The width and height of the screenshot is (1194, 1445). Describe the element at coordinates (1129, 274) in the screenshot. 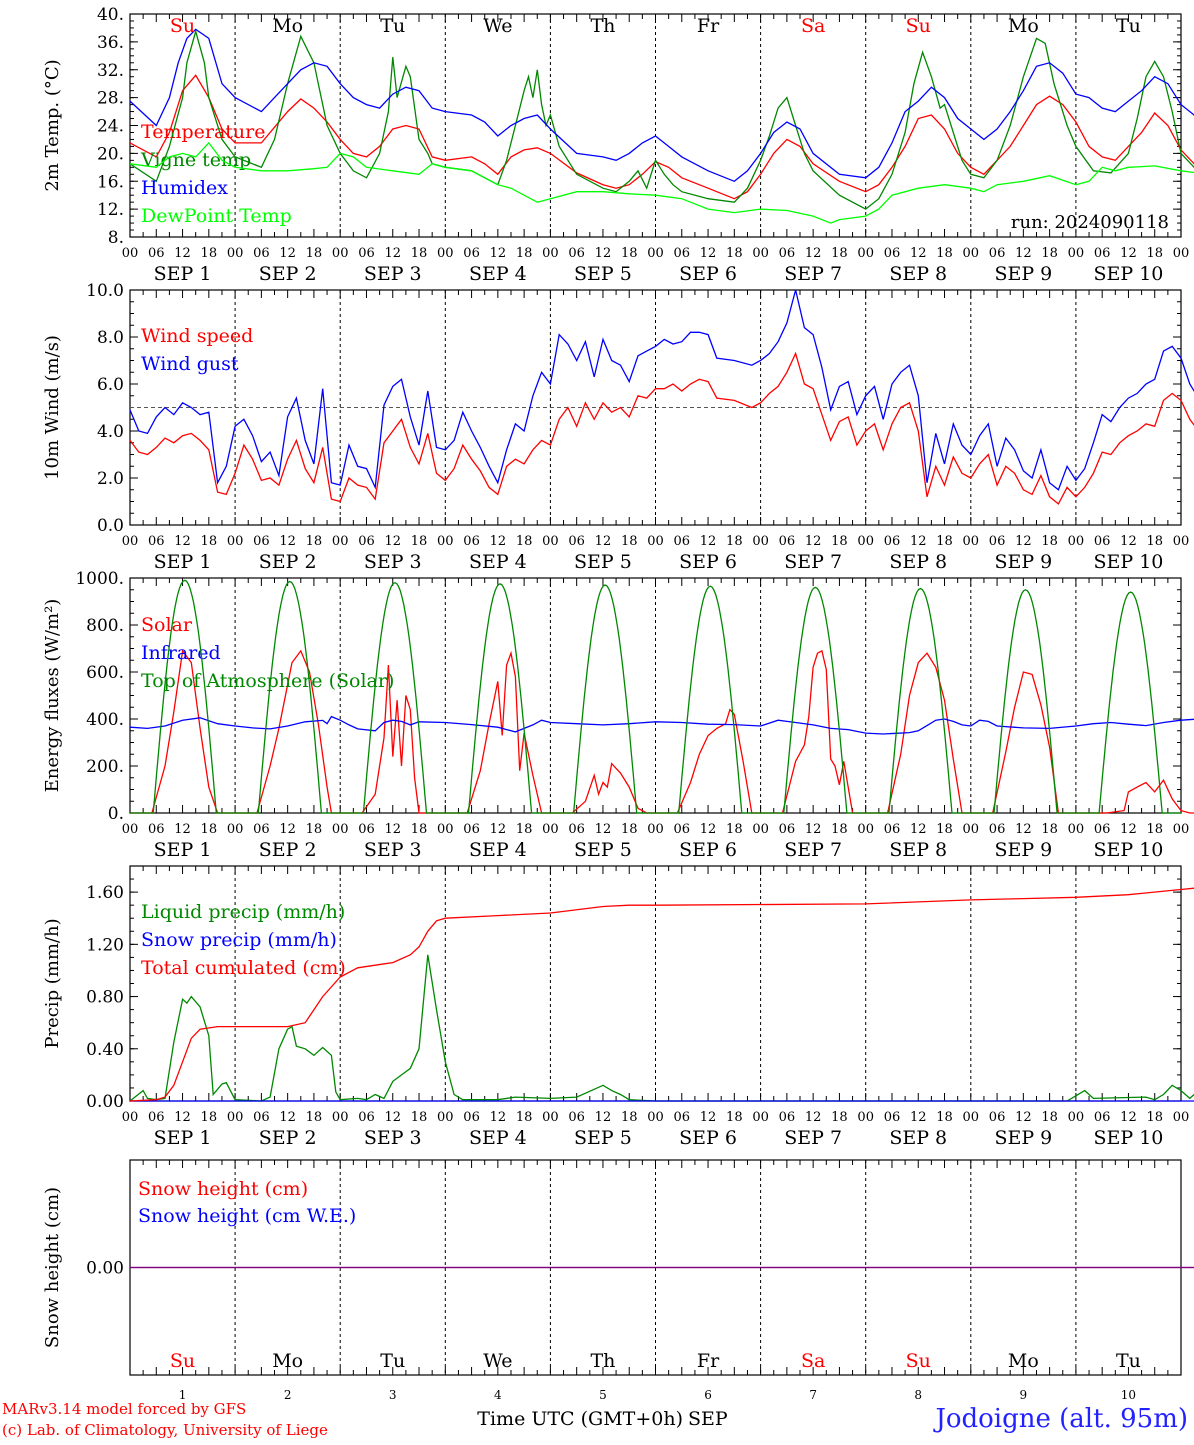

I see `date-label: SEP 10` at that location.